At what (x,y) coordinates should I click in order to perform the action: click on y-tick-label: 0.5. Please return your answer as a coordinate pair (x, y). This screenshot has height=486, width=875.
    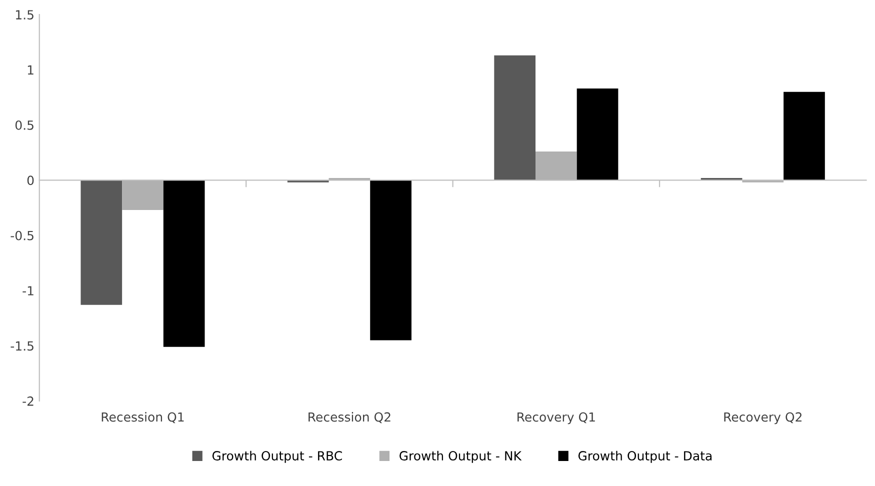
    Looking at the image, I should click on (24, 125).